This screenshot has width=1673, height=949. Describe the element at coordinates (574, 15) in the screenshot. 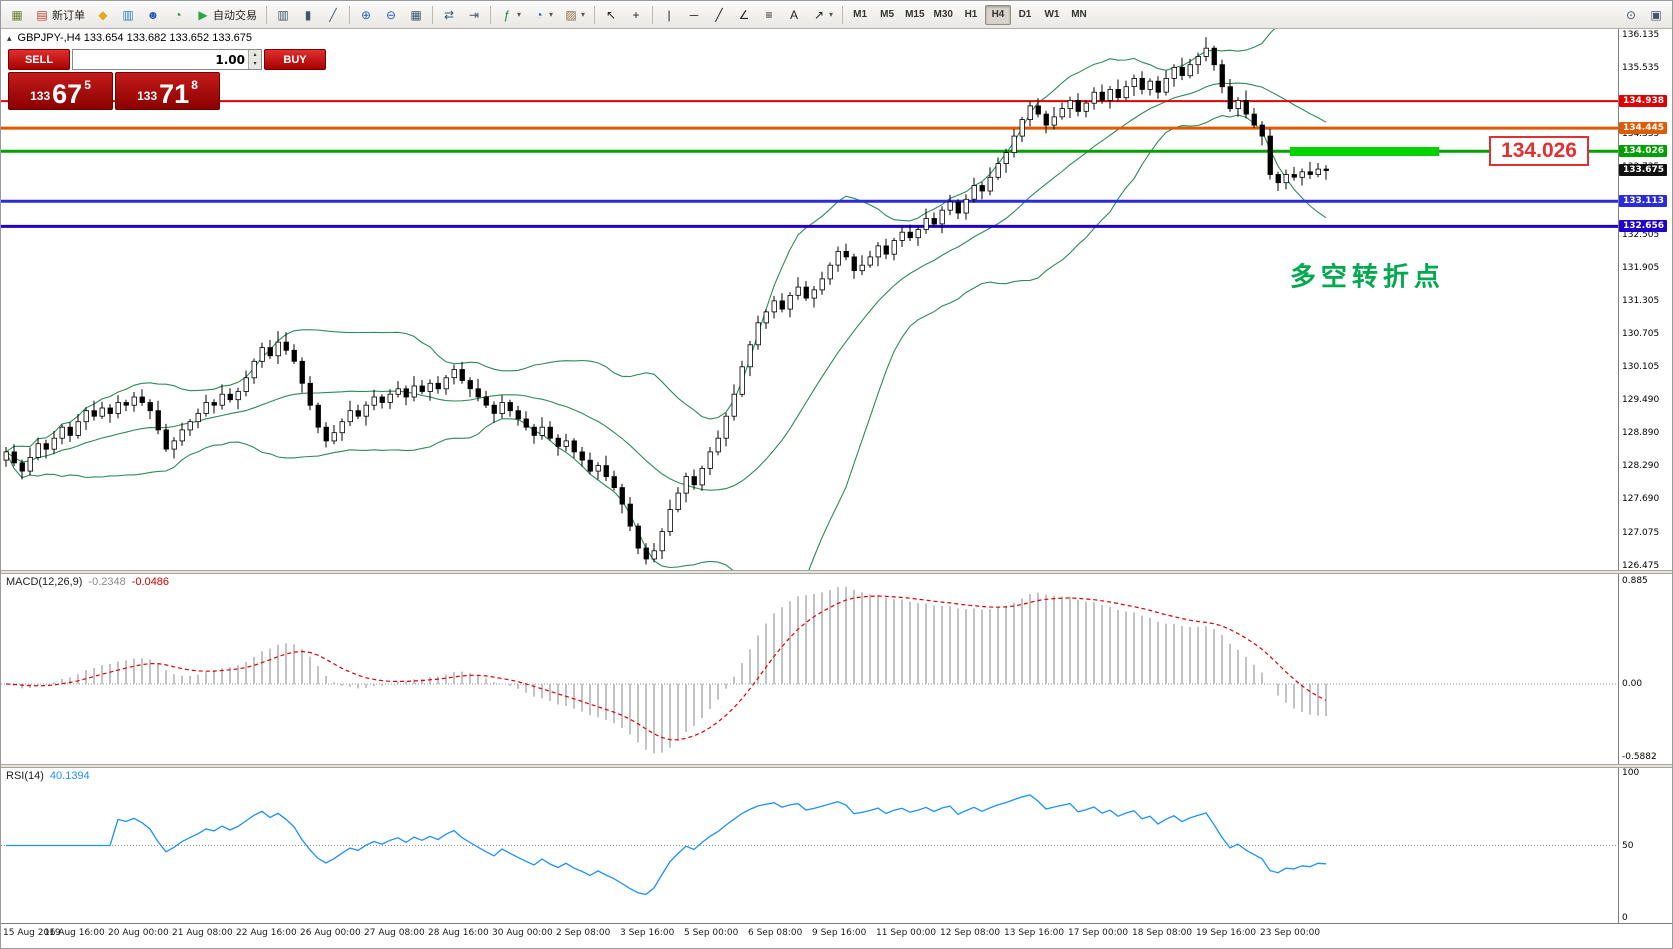

I see `templates-button: ▨ ▾` at that location.